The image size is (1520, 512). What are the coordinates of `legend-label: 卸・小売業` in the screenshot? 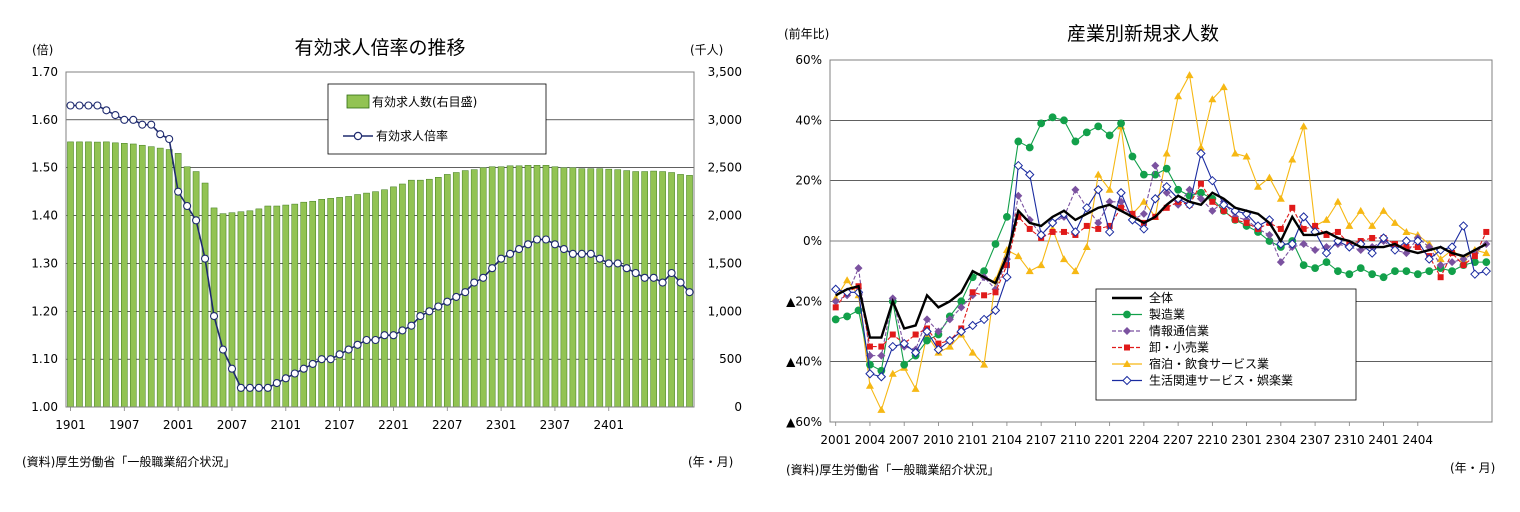 It's located at (1179, 347).